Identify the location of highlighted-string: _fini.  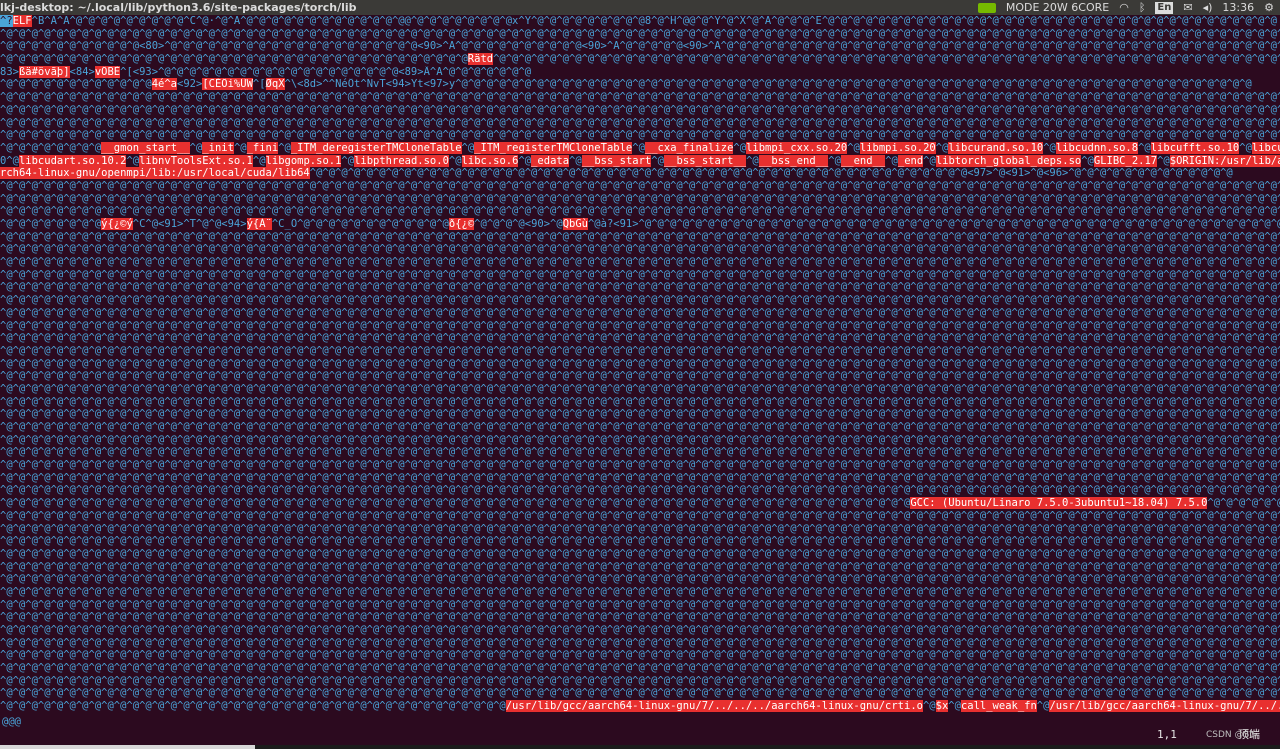
(262, 147).